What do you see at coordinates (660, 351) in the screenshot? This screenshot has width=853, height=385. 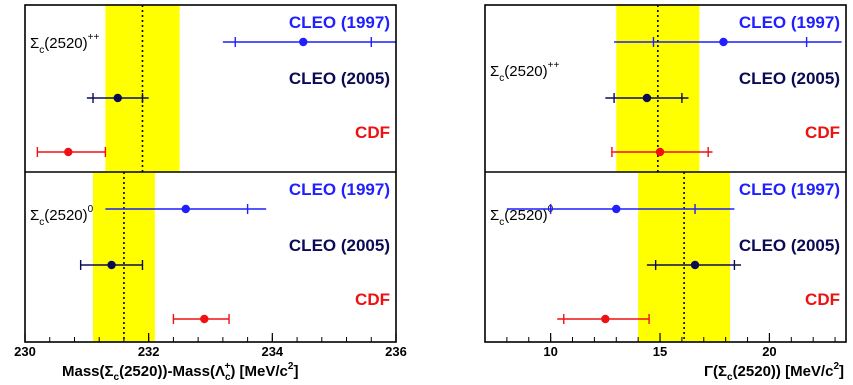 I see `x-tick-label: 15` at bounding box center [660, 351].